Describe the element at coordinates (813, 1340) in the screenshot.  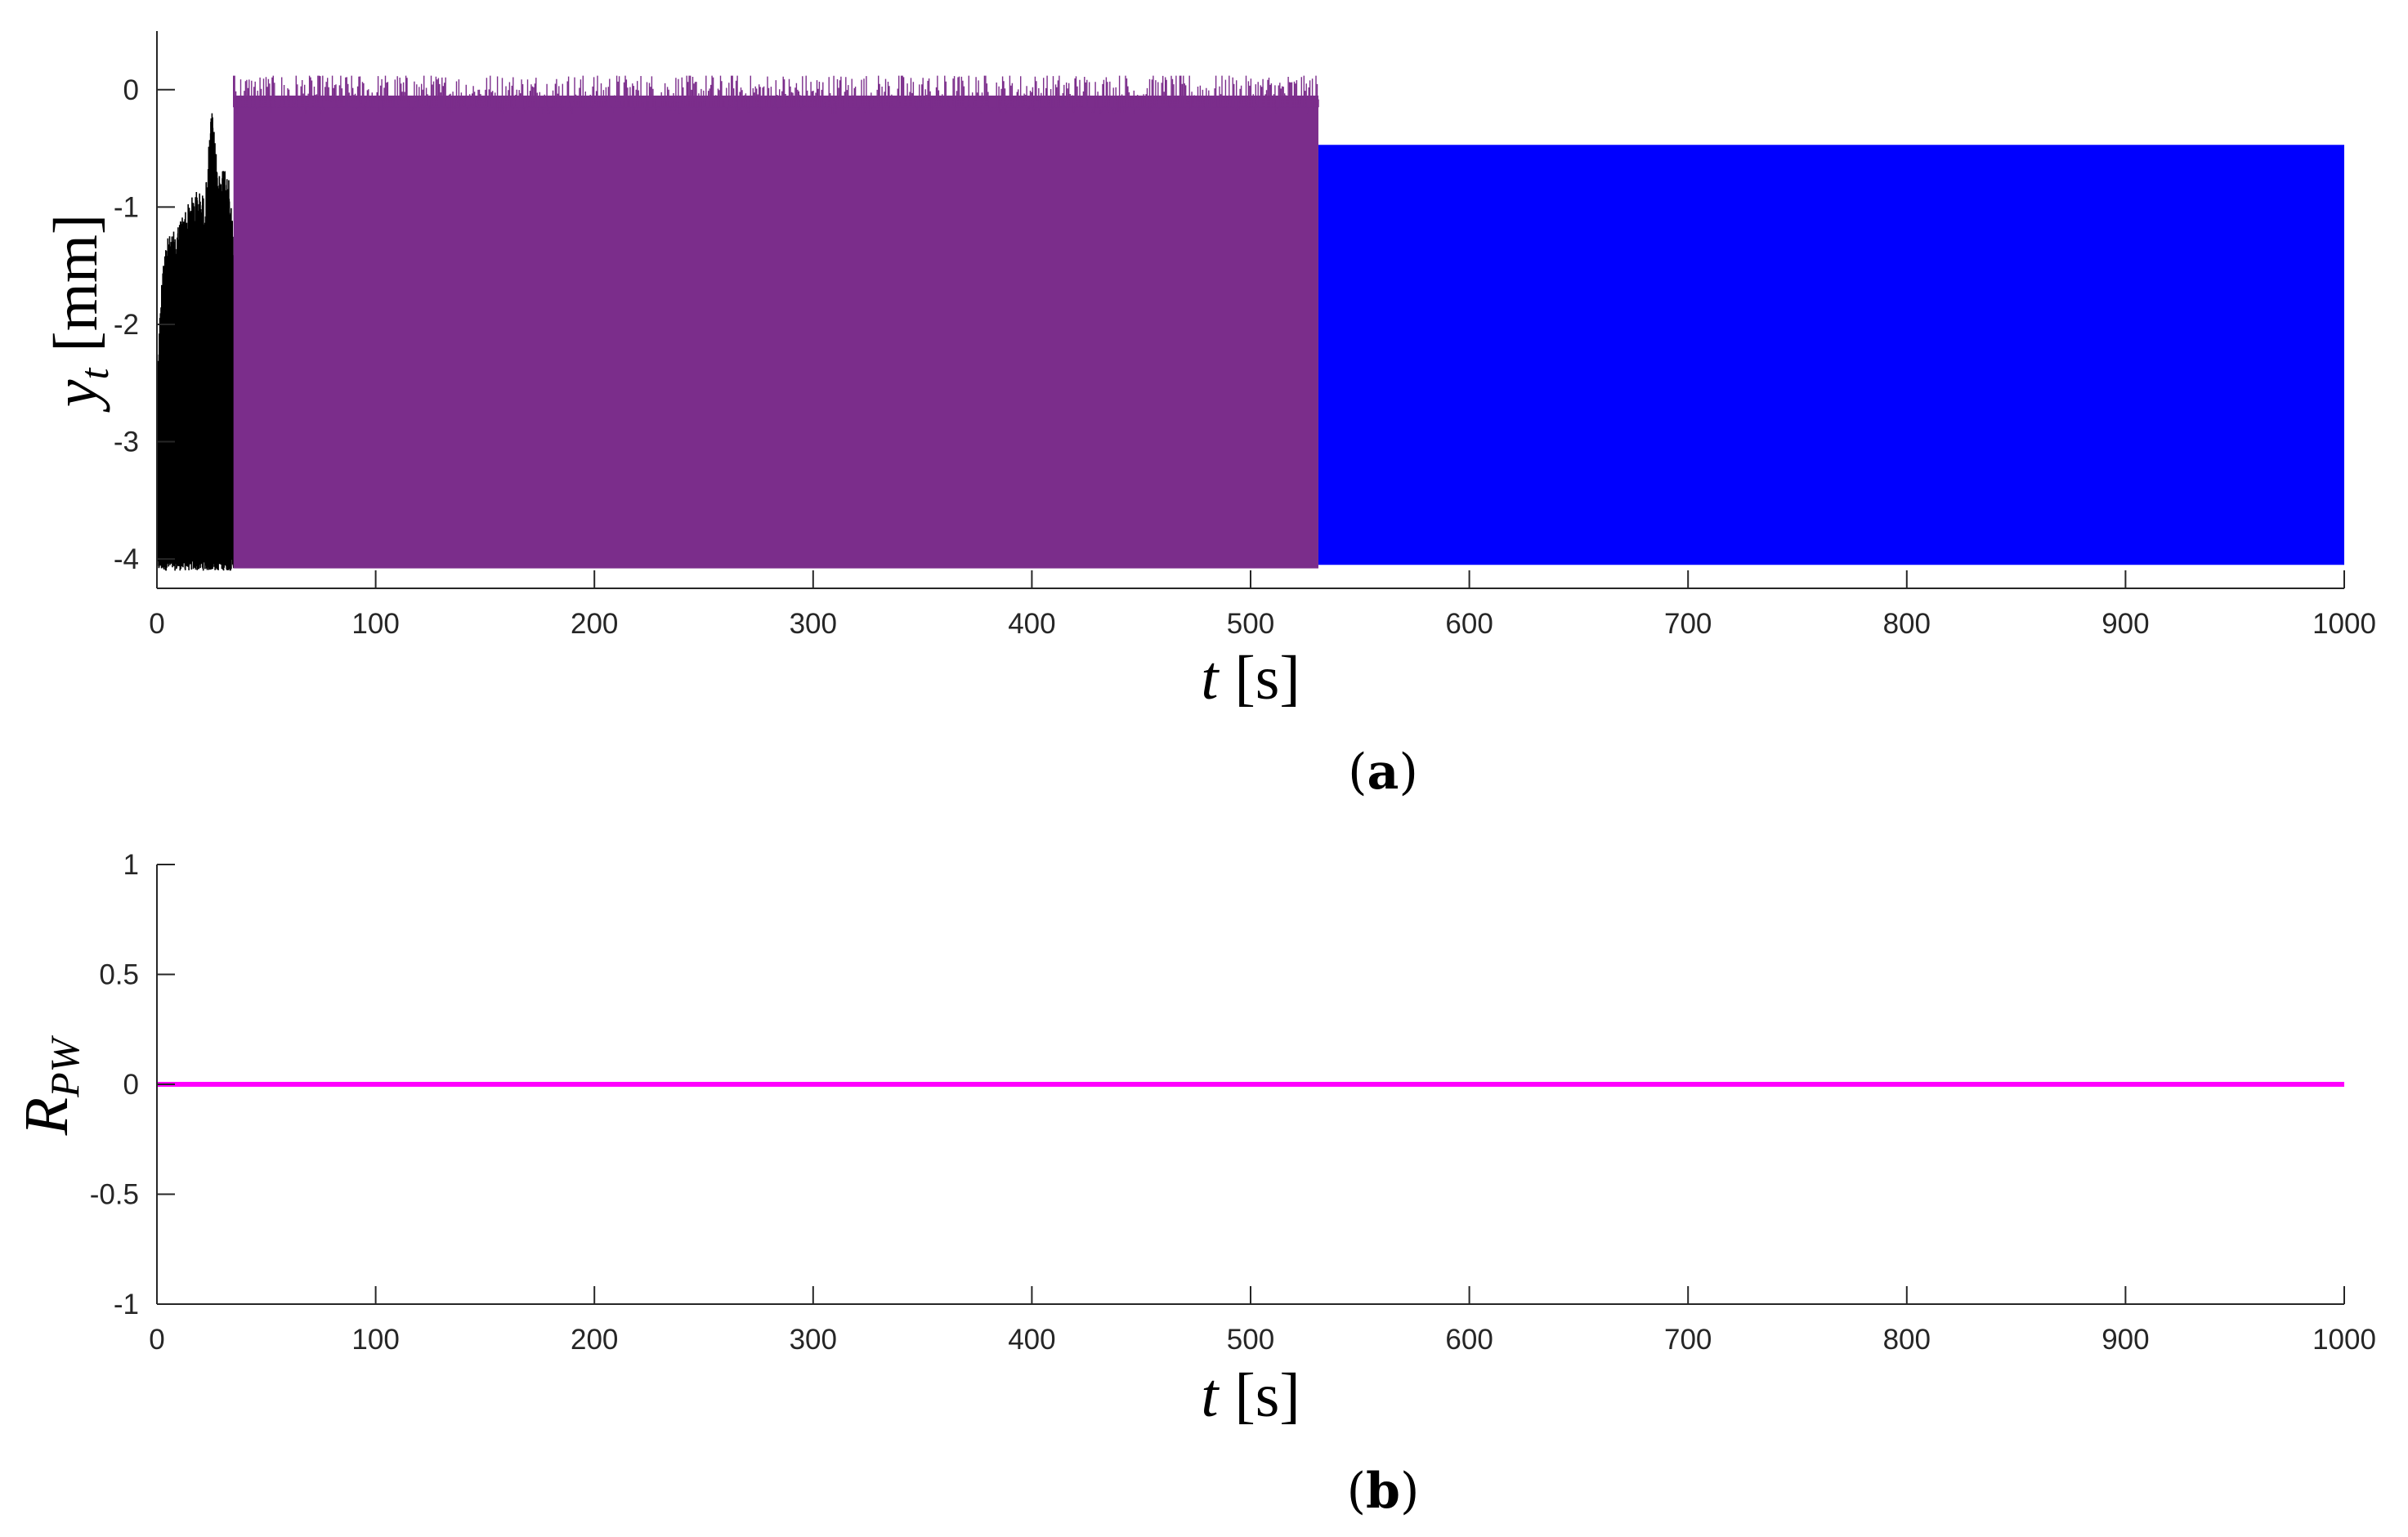
I see `panel-b-x-tick-label: 300` at that location.